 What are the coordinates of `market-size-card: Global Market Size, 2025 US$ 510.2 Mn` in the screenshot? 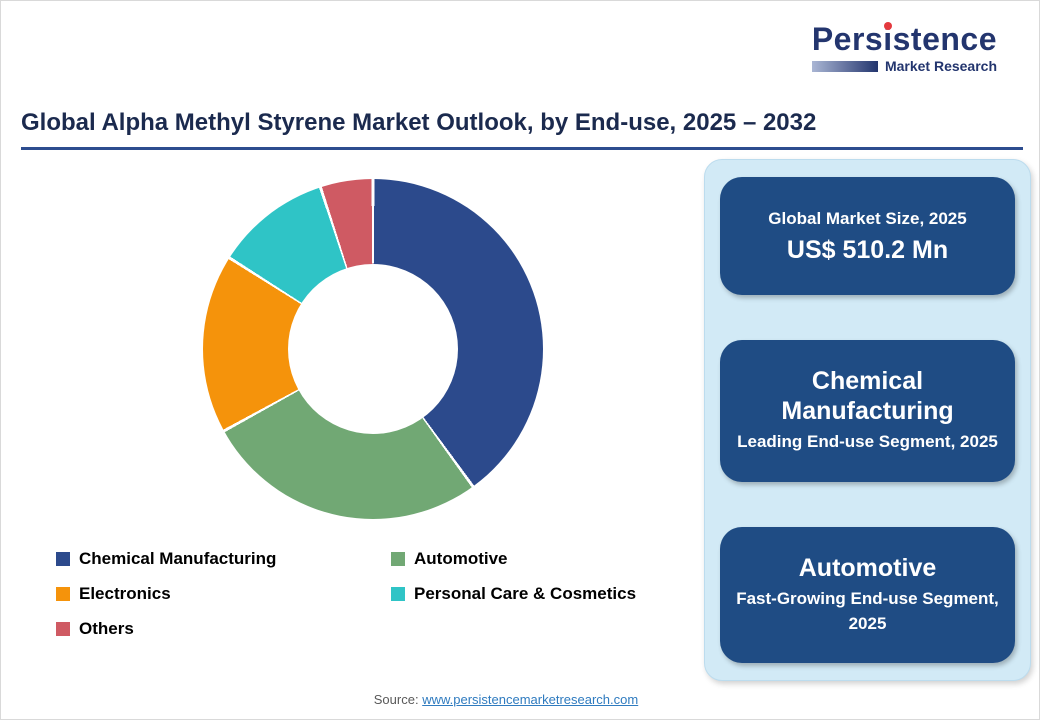 It's located at (867, 236).